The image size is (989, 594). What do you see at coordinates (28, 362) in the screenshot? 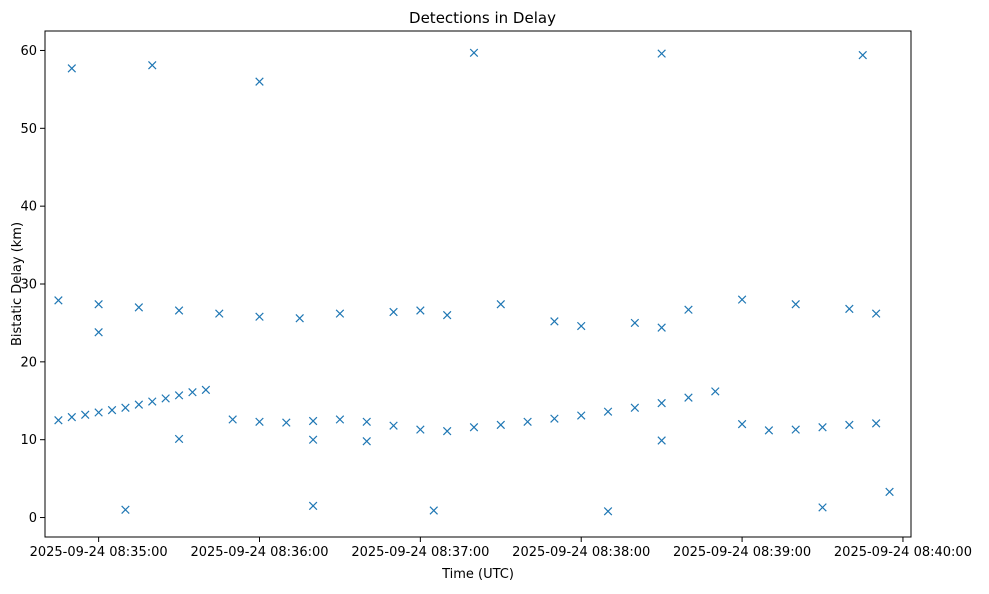
I see `y-tick-label: 20` at bounding box center [28, 362].